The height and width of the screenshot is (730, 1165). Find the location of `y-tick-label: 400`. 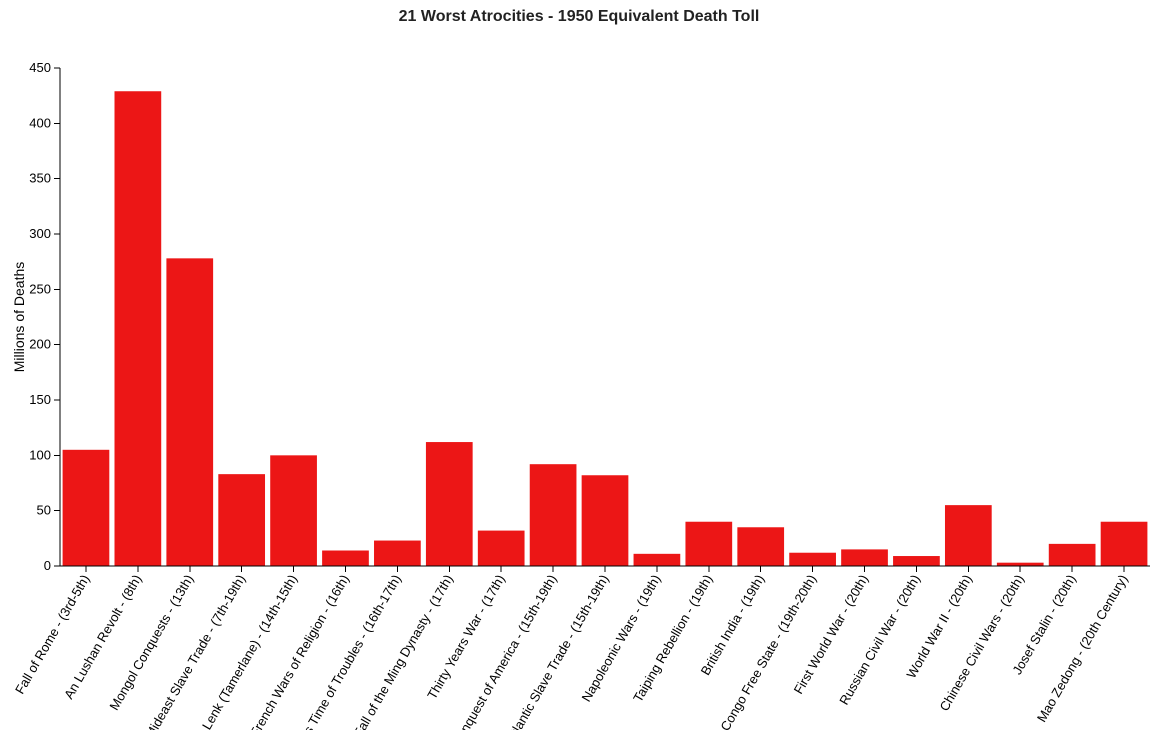

y-tick-label: 400 is located at coordinates (40, 122).